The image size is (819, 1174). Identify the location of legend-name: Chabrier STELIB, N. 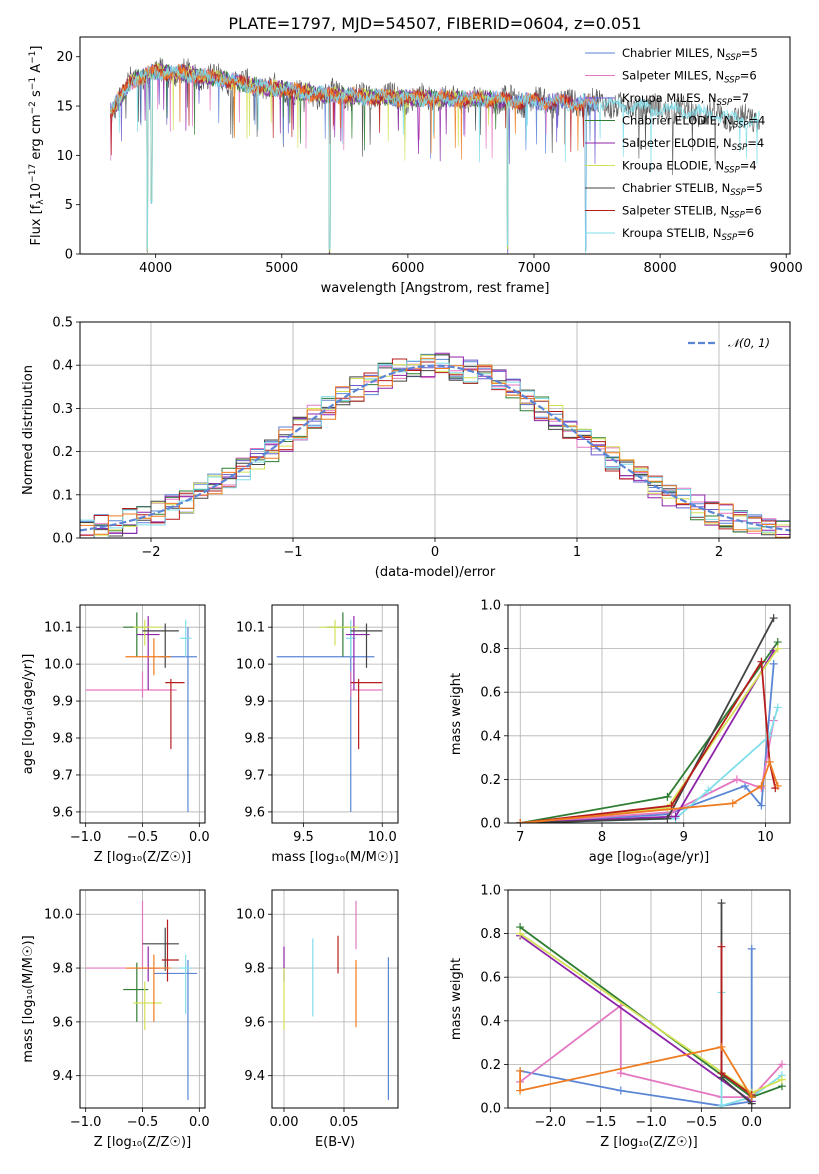
(676, 188).